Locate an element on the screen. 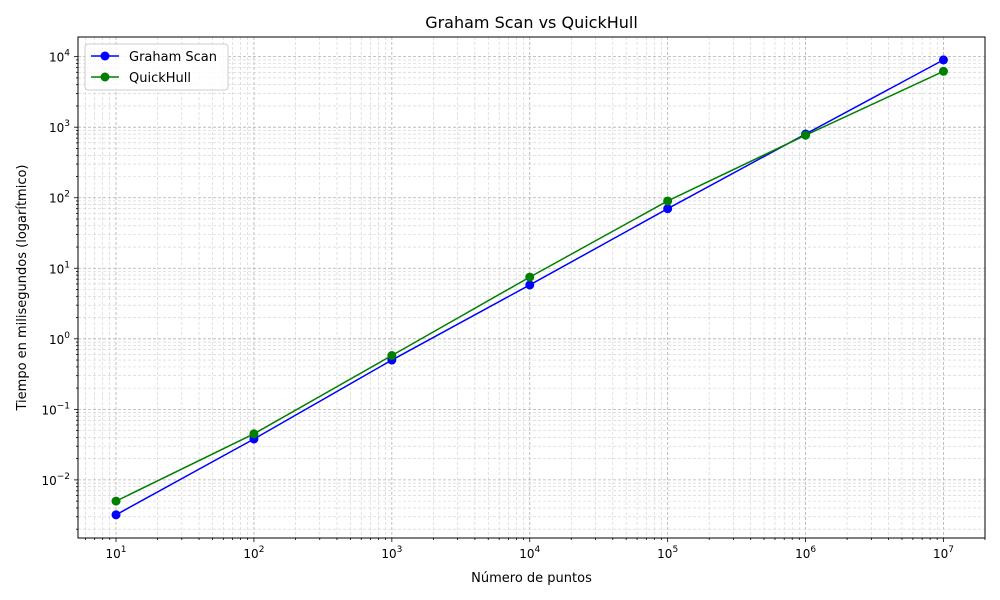 Image resolution: width=1000 pixels, height=600 pixels. x-tick-label: 10⁴ is located at coordinates (529, 553).